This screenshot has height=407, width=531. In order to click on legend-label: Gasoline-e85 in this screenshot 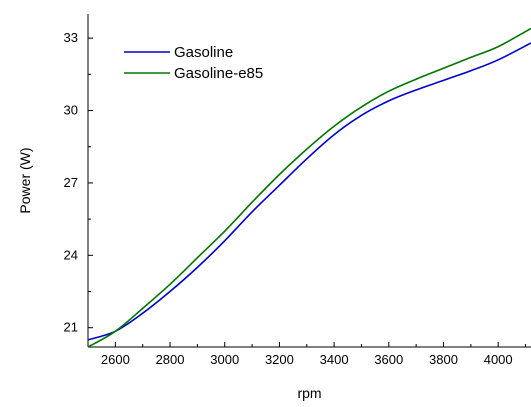, I will do `click(218, 73)`.